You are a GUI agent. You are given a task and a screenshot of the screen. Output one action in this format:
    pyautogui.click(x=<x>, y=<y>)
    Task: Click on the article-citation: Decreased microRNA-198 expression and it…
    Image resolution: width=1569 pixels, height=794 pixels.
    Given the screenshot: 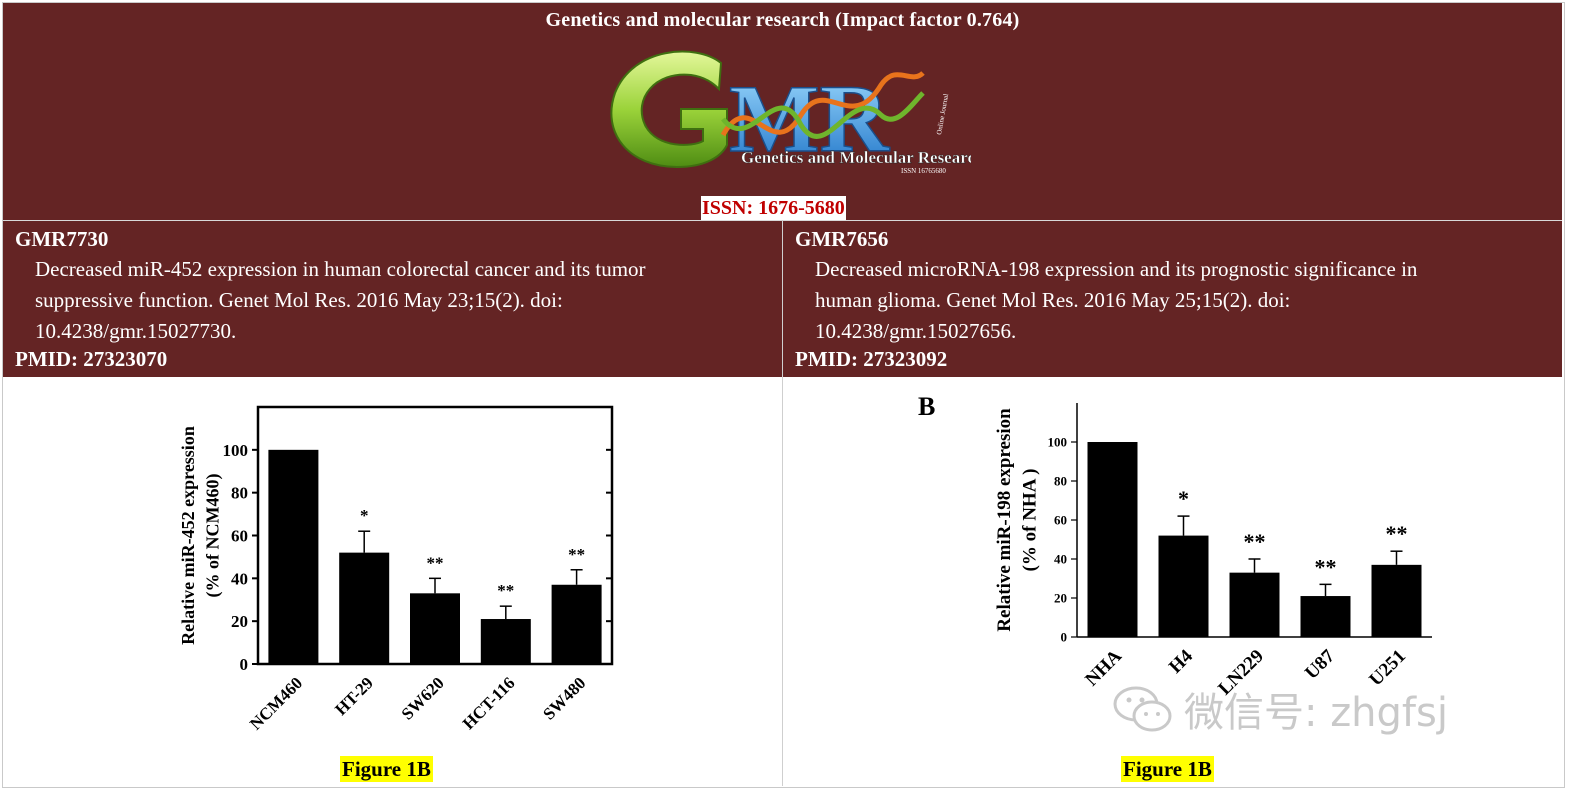 What is the action you would take?
    pyautogui.click(x=1116, y=300)
    